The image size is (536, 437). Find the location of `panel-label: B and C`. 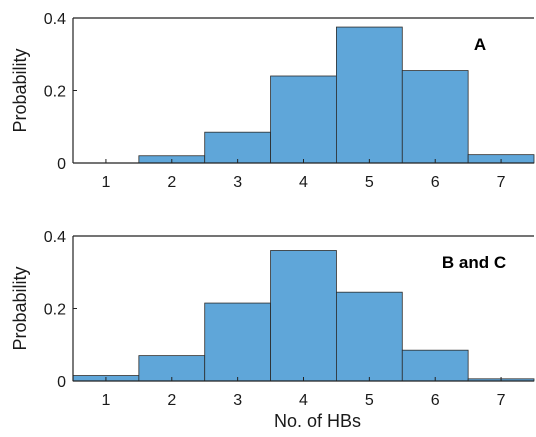

panel-label: B and C is located at coordinates (474, 262).